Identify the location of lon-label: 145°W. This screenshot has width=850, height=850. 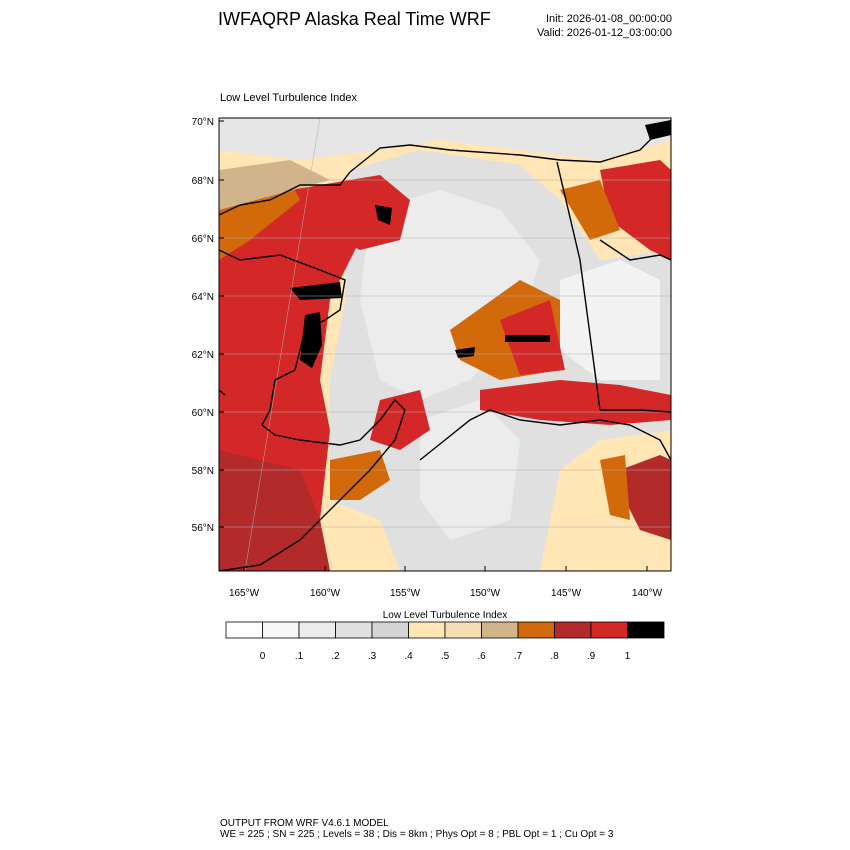
(566, 593).